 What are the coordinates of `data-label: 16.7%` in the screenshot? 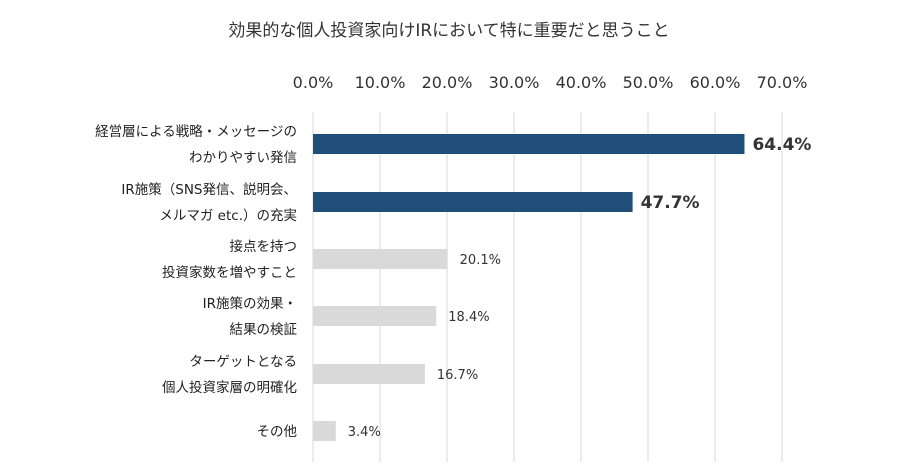 It's located at (457, 375).